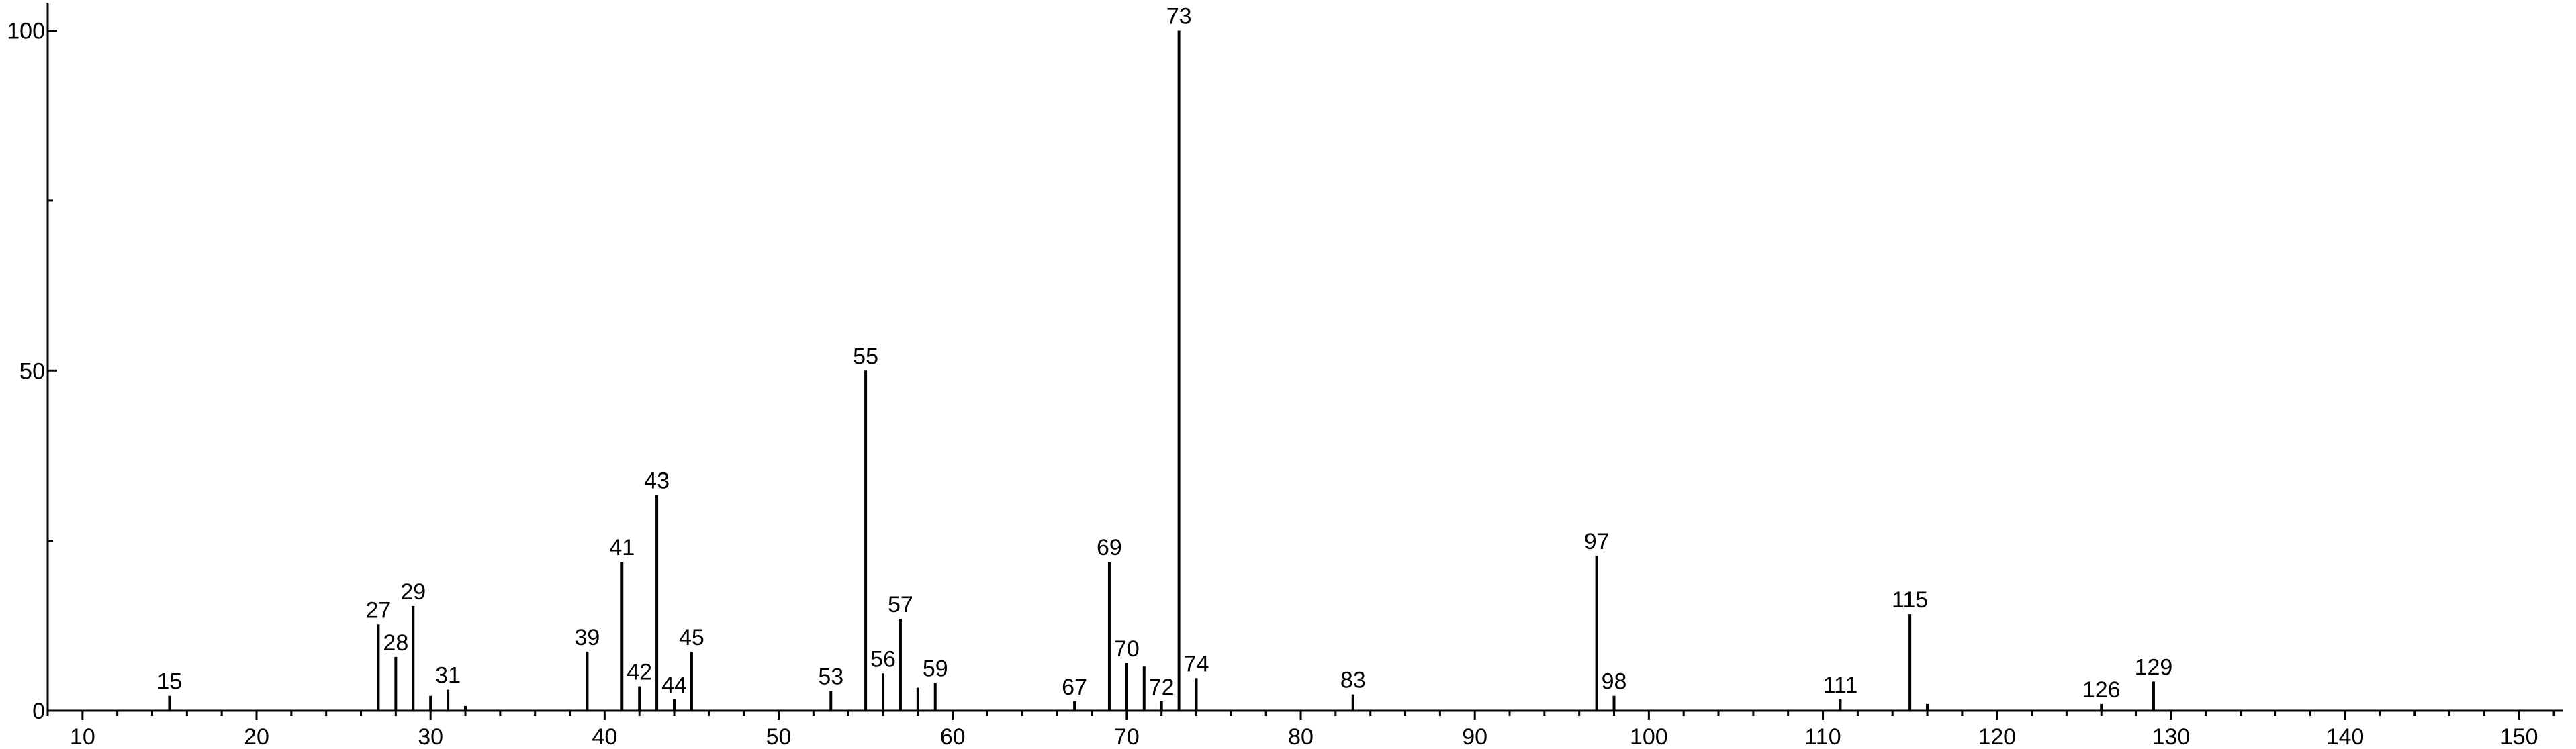 The height and width of the screenshot is (749, 2576). Describe the element at coordinates (1179, 17) in the screenshot. I see `peak-label: 73` at that location.